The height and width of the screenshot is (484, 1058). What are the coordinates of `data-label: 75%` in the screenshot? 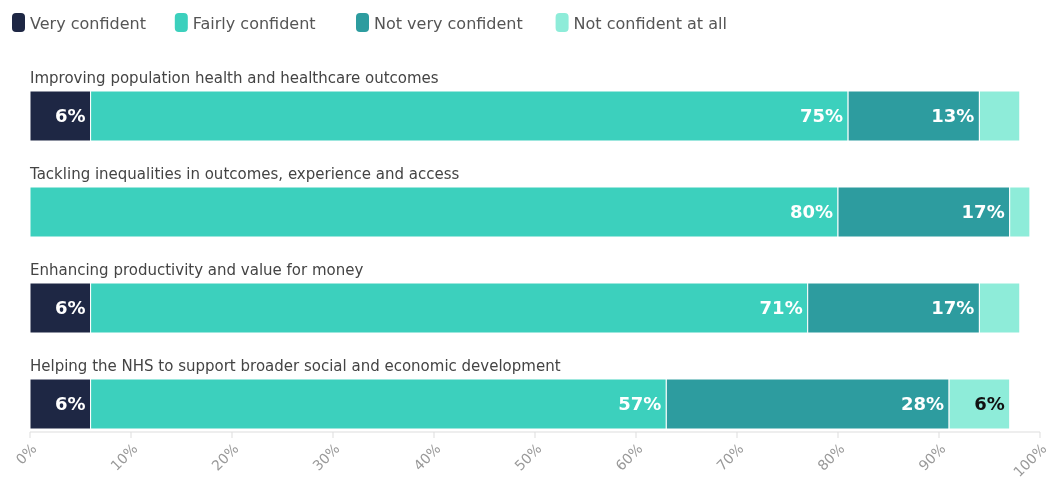 It's located at (822, 116).